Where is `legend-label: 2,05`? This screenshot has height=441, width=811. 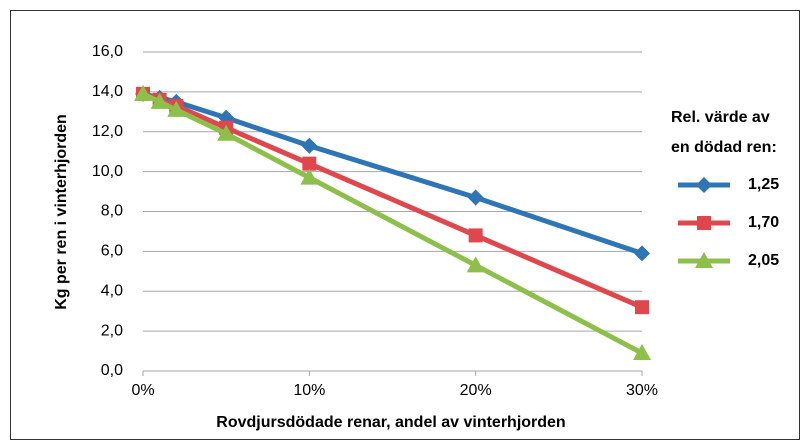 legend-label: 2,05 is located at coordinates (763, 260).